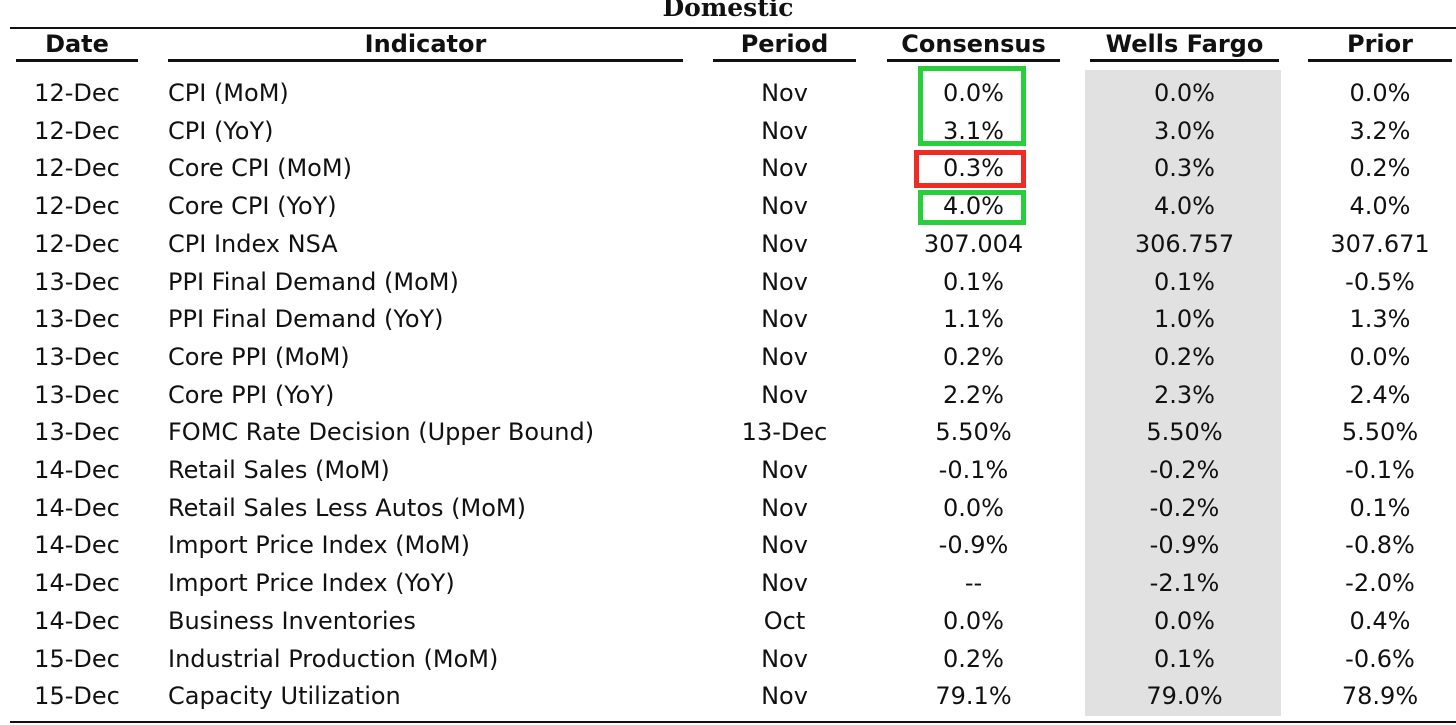 The width and height of the screenshot is (1456, 725). Describe the element at coordinates (425, 44) in the screenshot. I see `header-indicator: Indicator` at that location.